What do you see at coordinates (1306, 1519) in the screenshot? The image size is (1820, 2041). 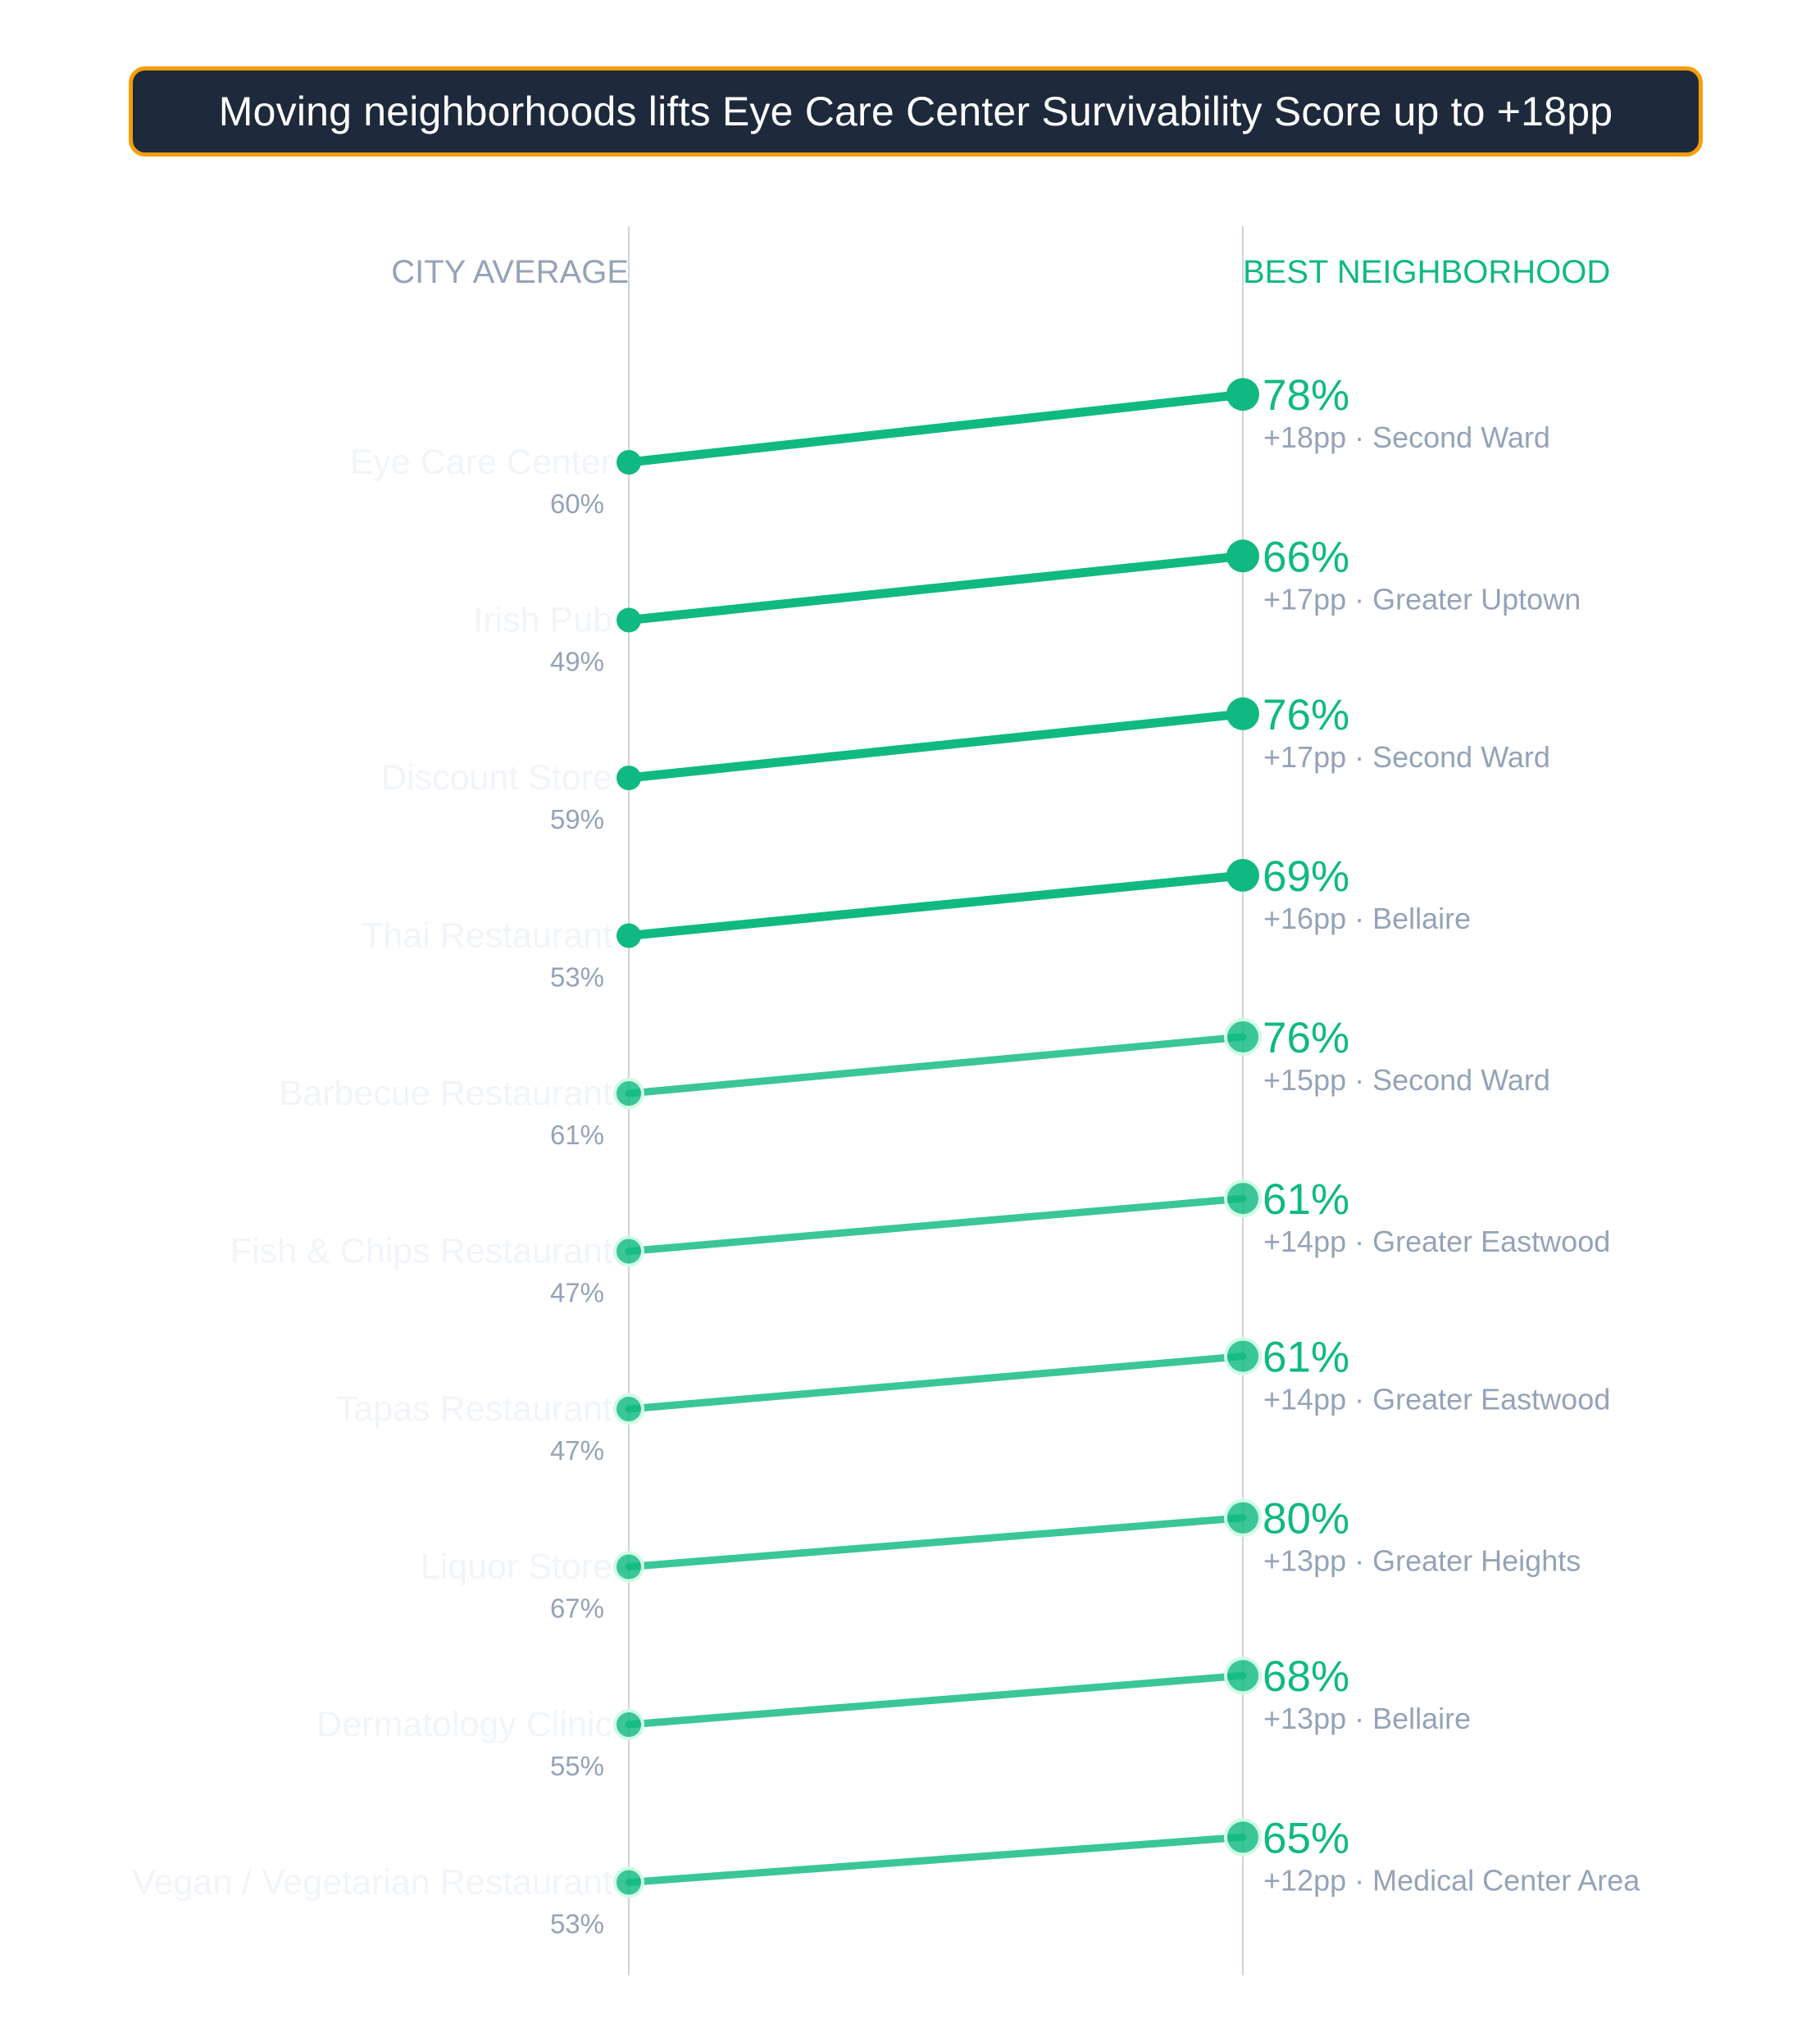 I see `best-neighborhood-value: 80%` at bounding box center [1306, 1519].